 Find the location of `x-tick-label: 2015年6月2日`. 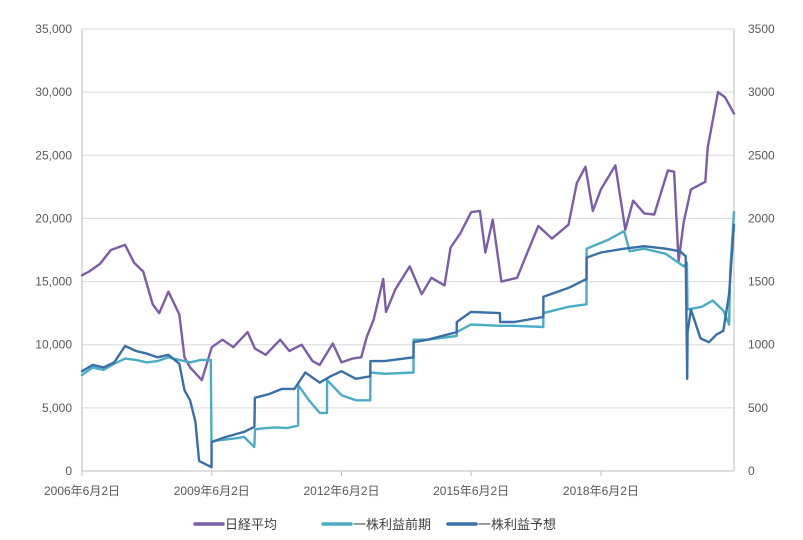

x-tick-label: 2015年6月2日 is located at coordinates (471, 491).